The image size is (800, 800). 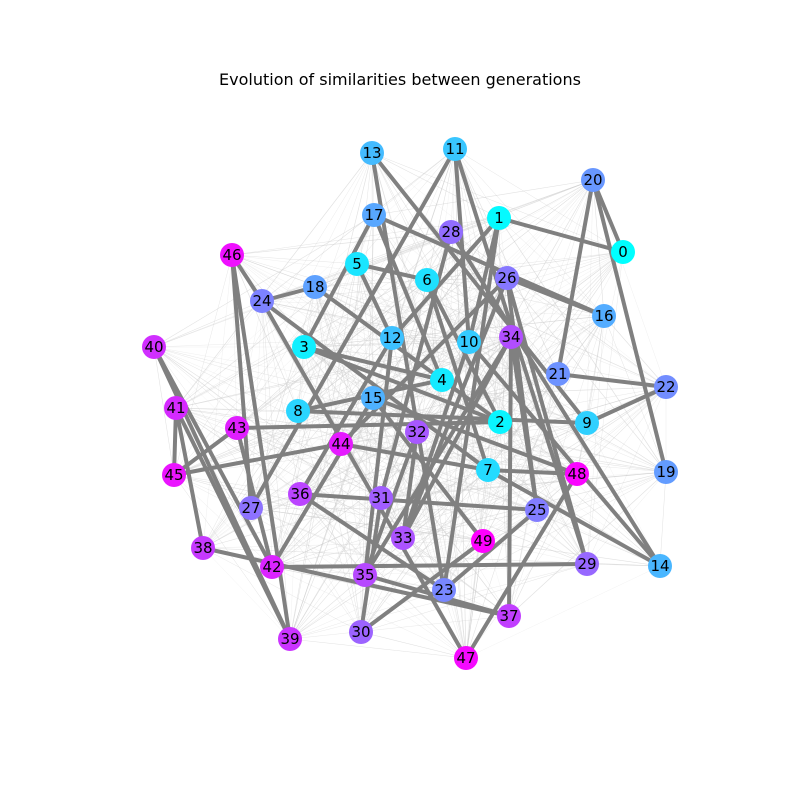 I want to click on node-48: 48, so click(x=577, y=474).